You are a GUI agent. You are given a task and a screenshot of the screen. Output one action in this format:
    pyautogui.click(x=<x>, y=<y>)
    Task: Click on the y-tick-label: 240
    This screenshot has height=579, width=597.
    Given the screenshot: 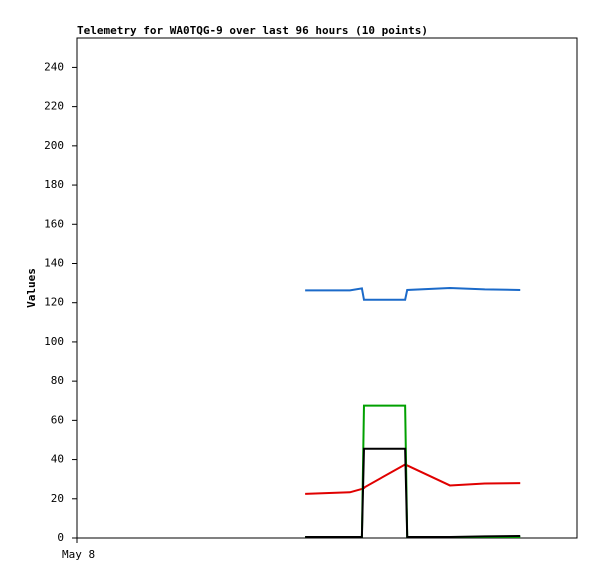 What is the action you would take?
    pyautogui.click(x=54, y=66)
    